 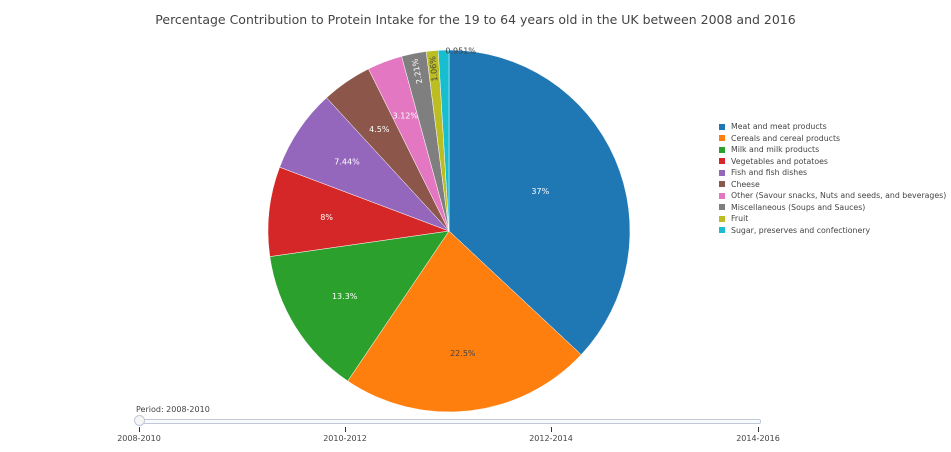 What do you see at coordinates (832, 185) in the screenshot?
I see `legend-item: Cheese` at bounding box center [832, 185].